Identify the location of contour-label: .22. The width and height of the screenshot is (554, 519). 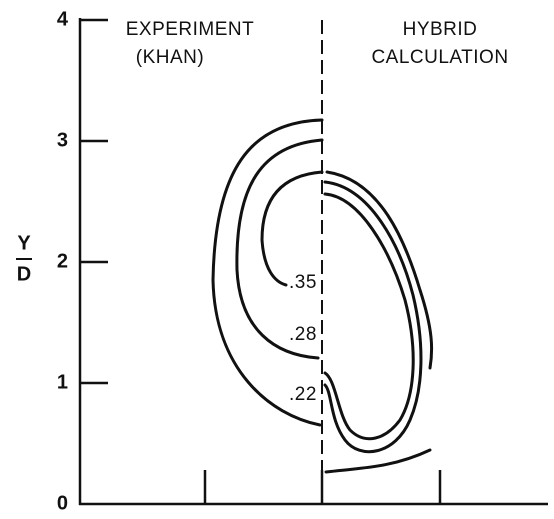
(303, 394).